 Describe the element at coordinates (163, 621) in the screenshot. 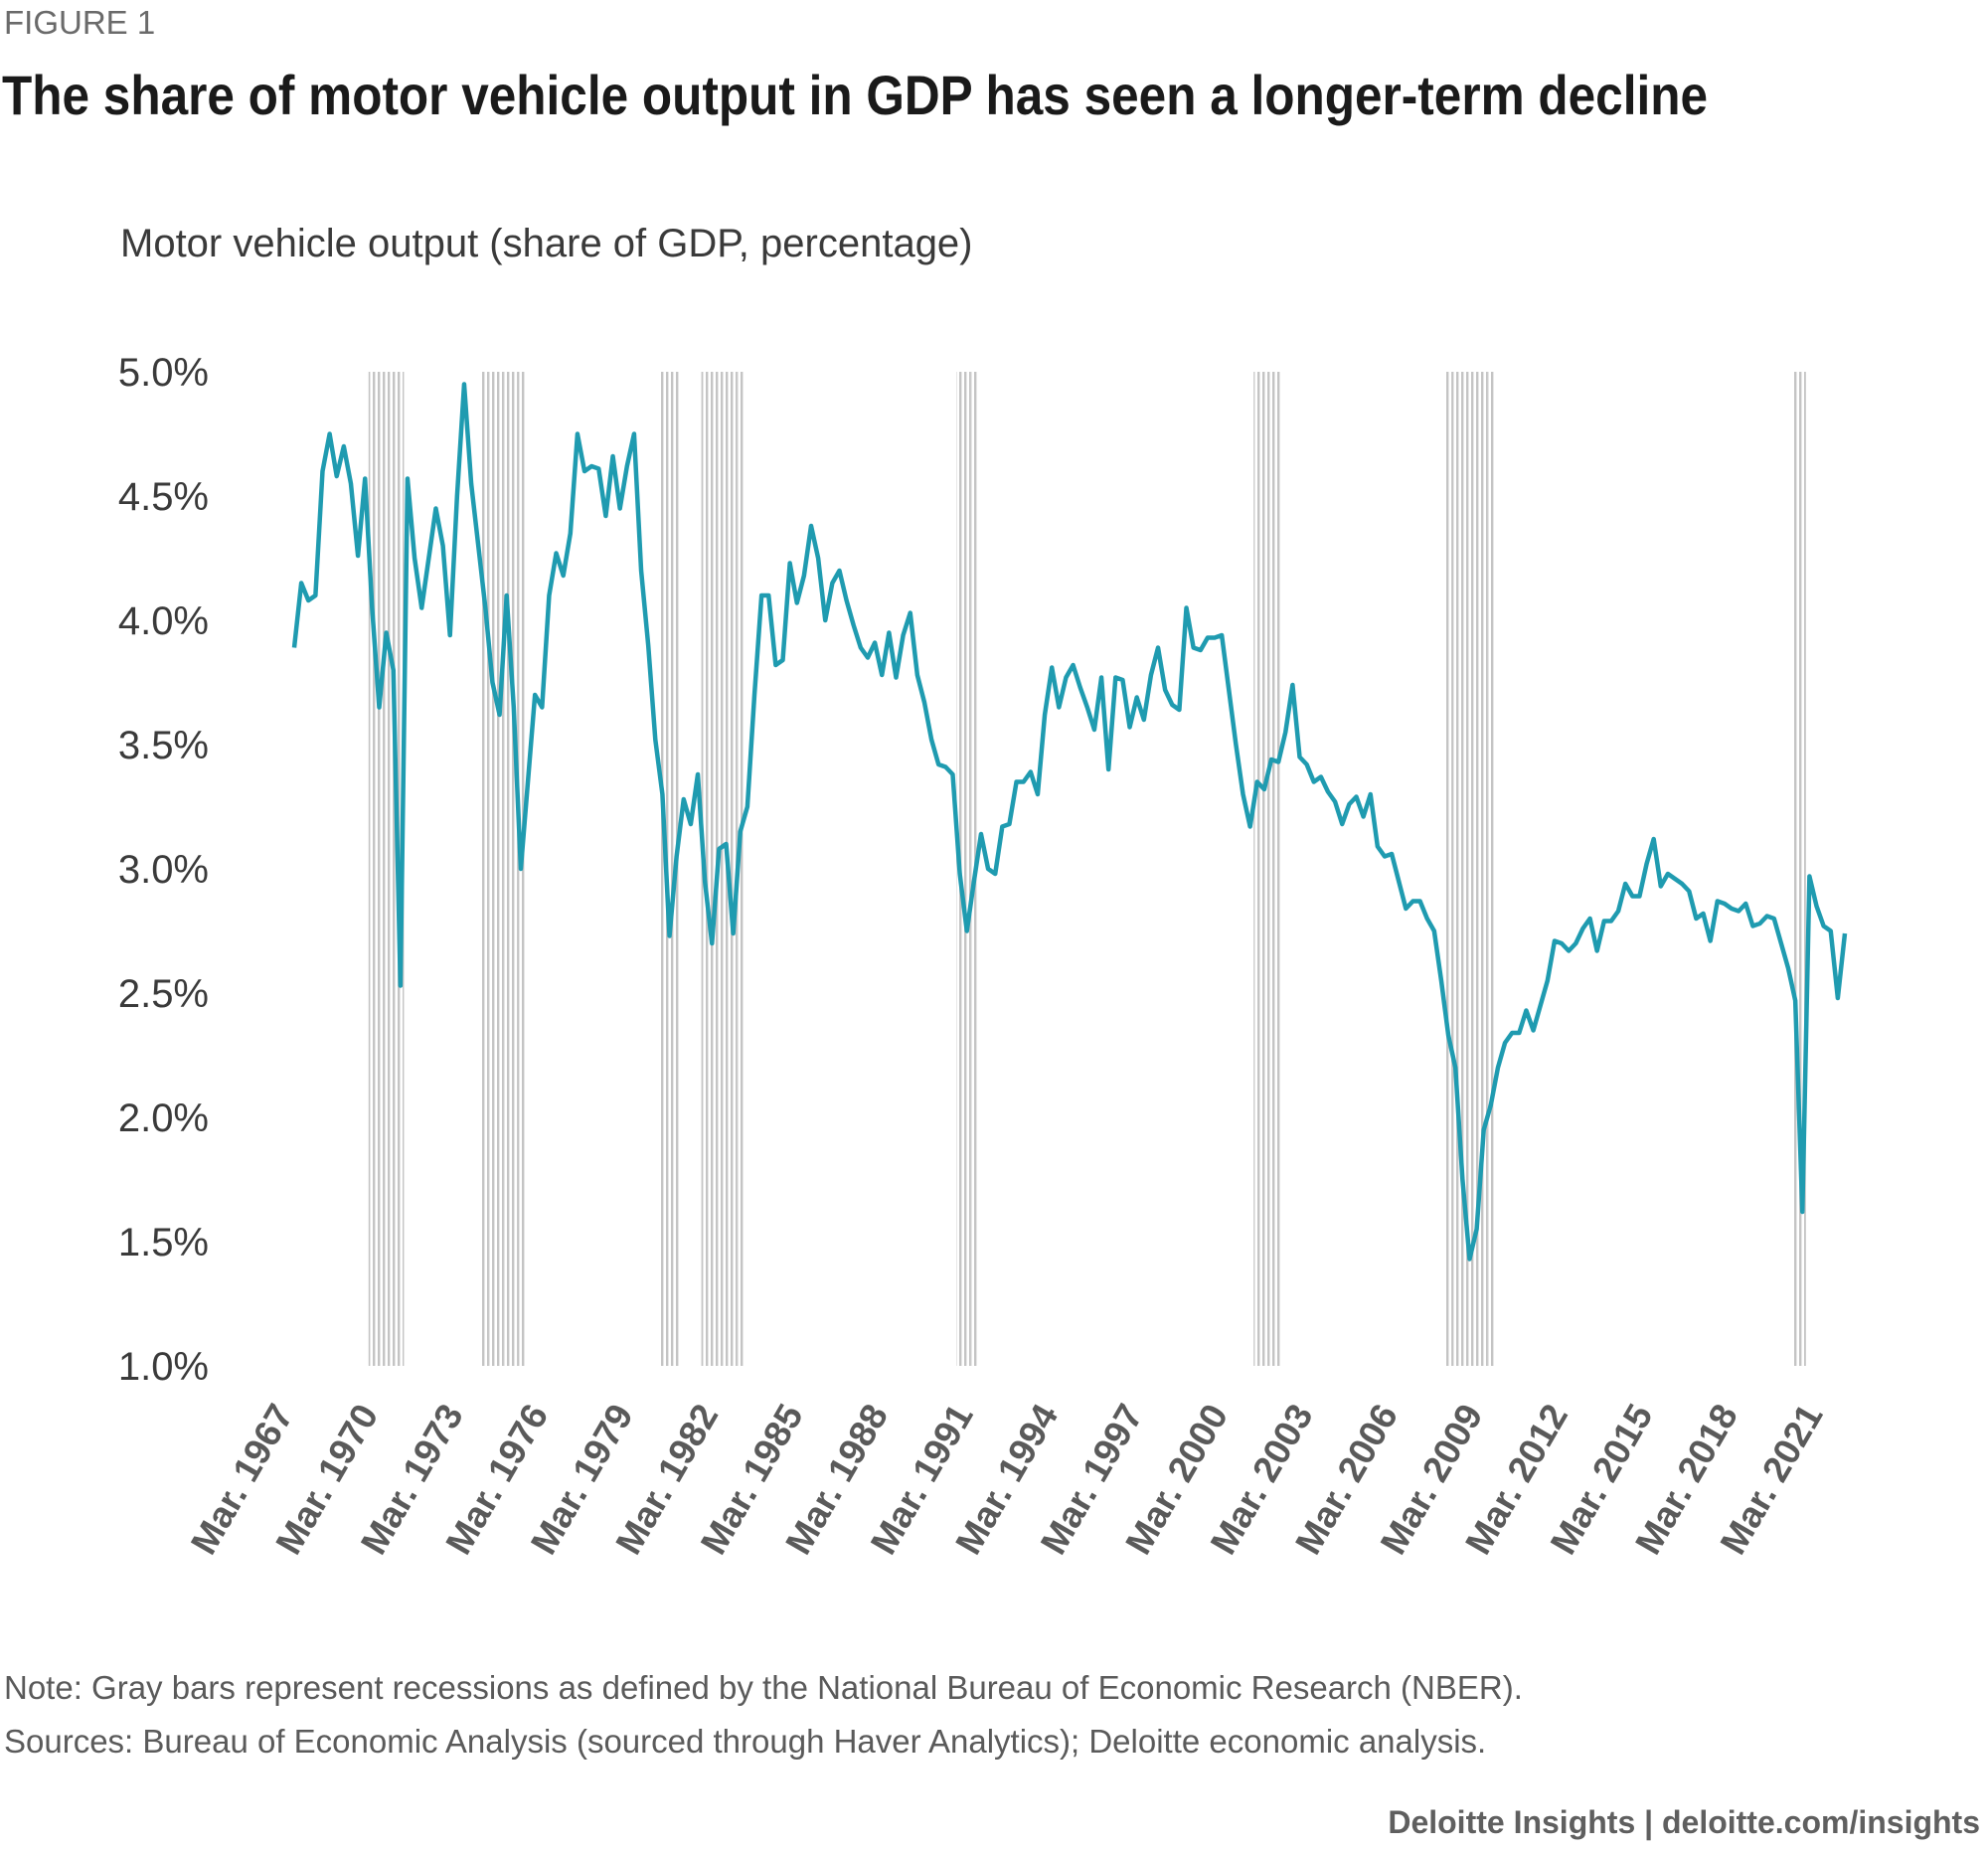

I see `y-tick-label: 4.0%` at that location.